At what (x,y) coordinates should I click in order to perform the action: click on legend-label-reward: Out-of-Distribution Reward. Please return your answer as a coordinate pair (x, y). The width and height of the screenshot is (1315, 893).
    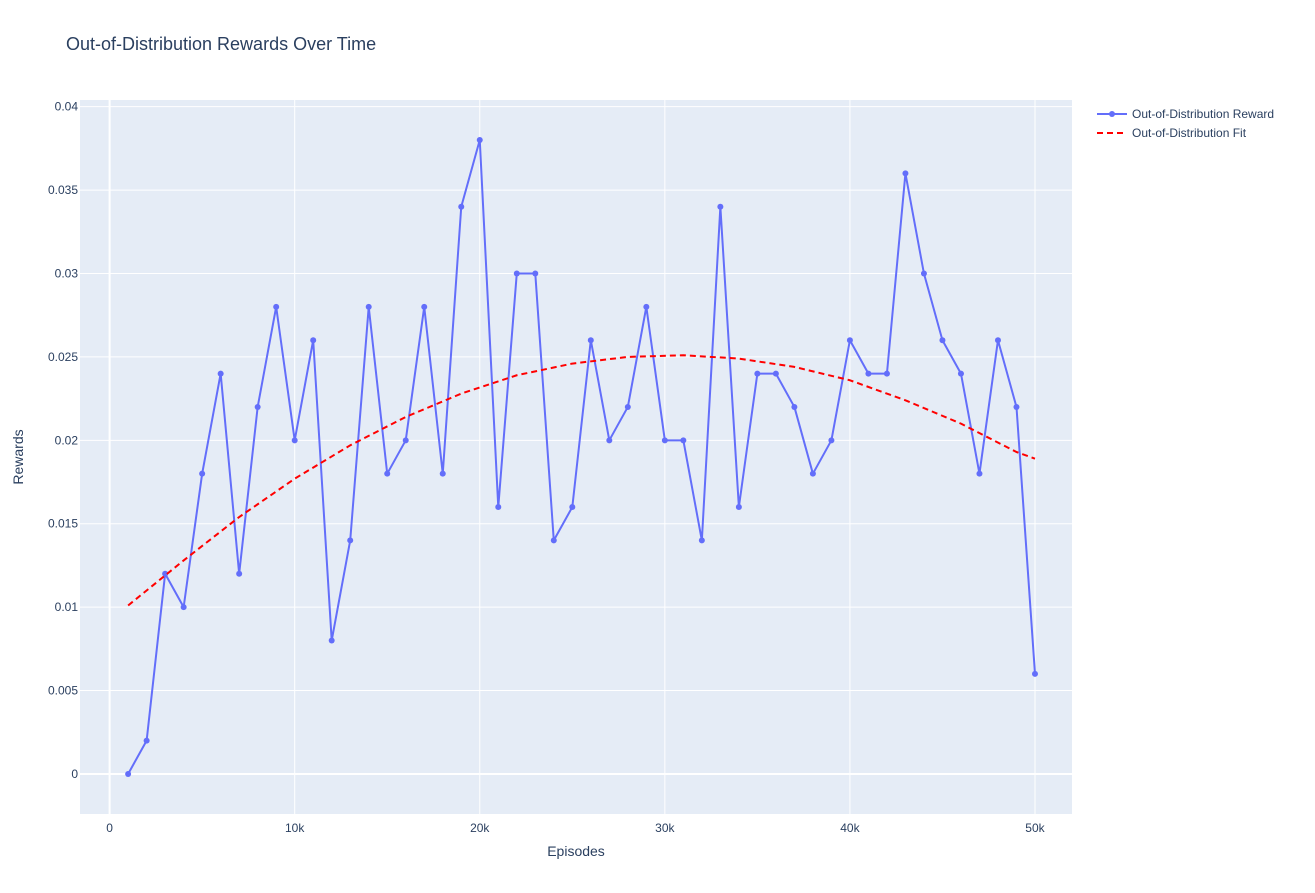
    Looking at the image, I should click on (1203, 114).